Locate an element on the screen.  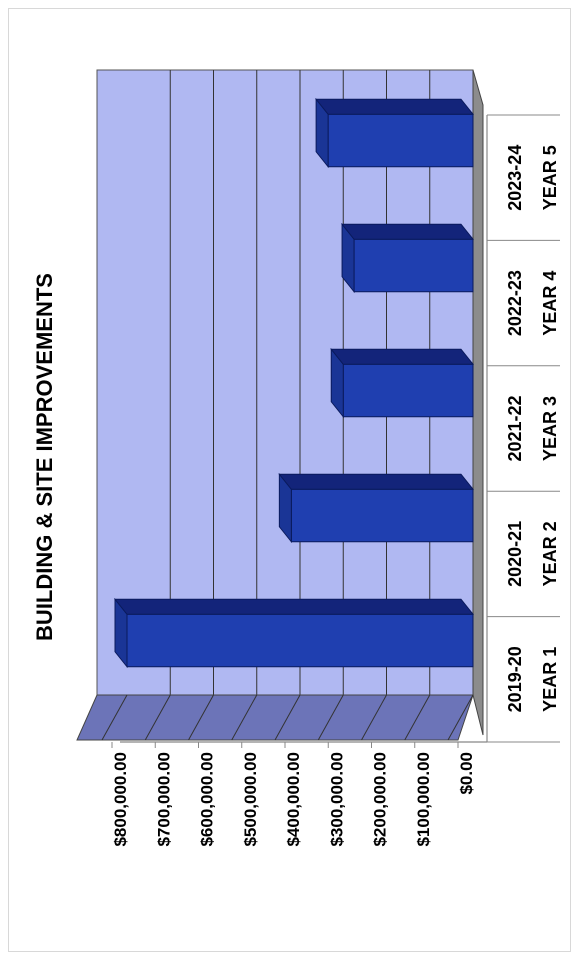
year-label: YEAR 2 is located at coordinates (550, 553).